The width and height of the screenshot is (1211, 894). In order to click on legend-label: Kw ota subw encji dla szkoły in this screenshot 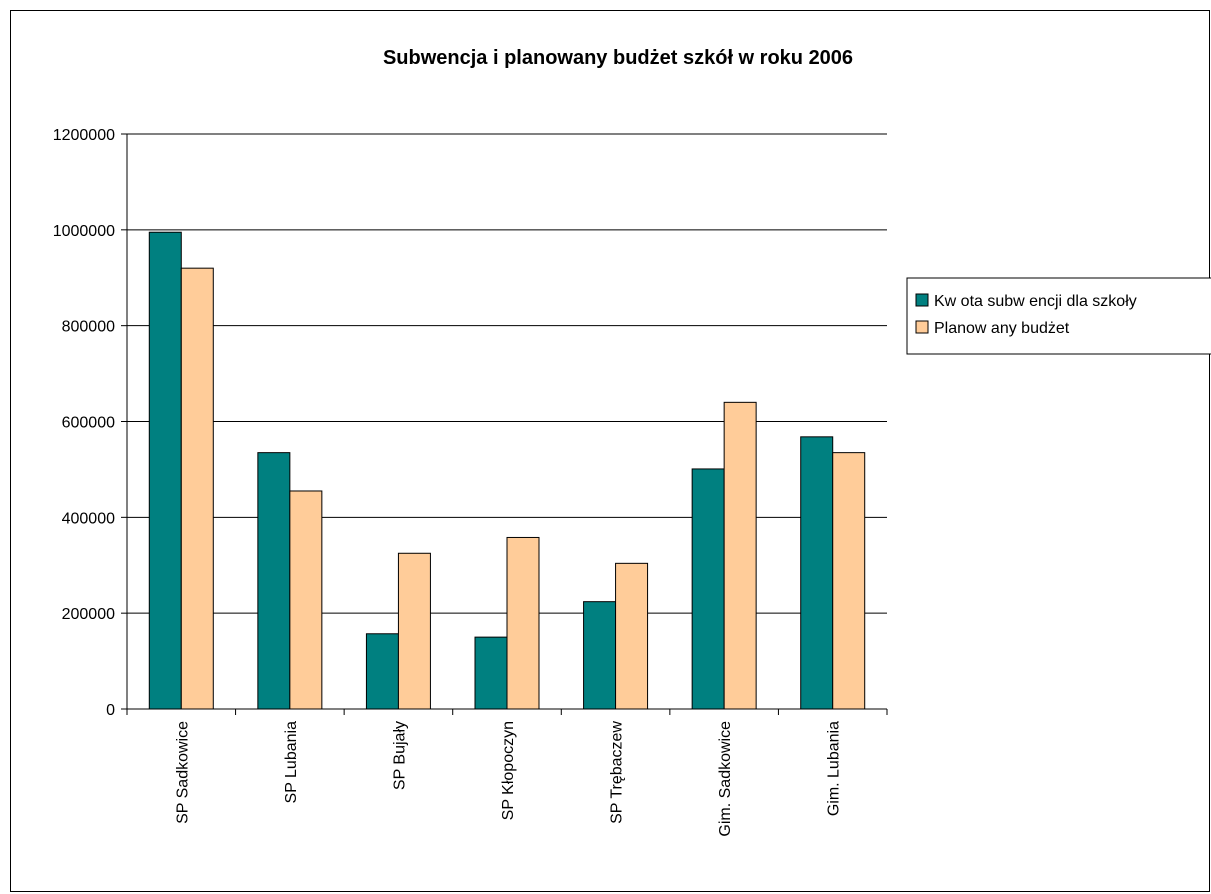, I will do `click(1035, 301)`.